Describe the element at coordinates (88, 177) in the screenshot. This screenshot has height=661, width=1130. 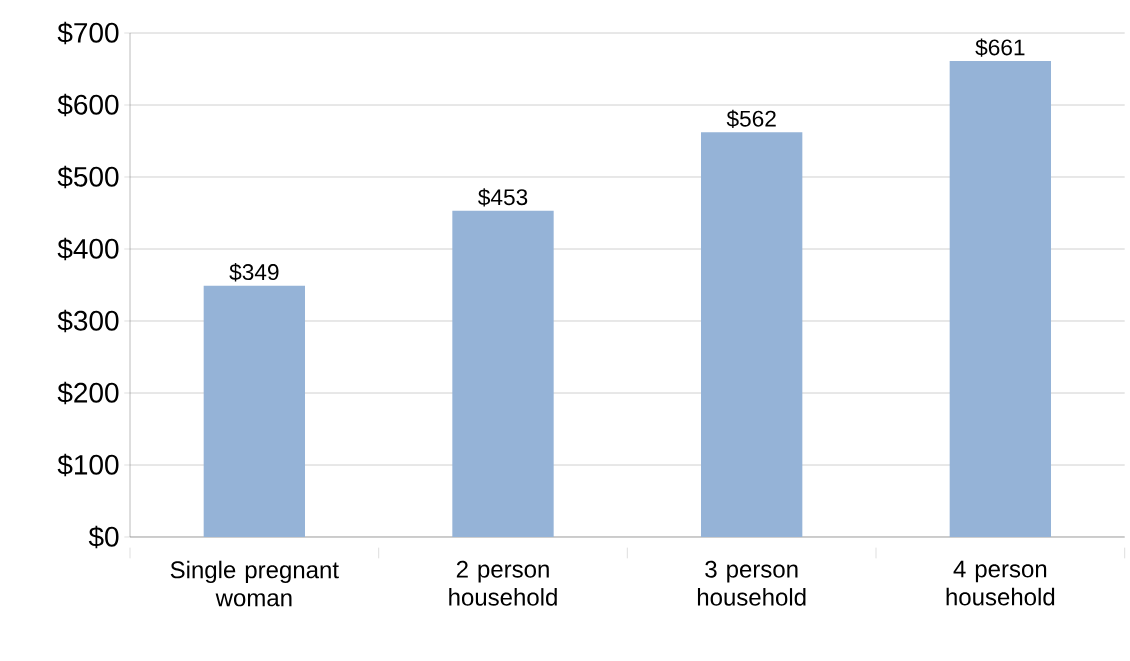
I see `y-tick-label: $500` at that location.